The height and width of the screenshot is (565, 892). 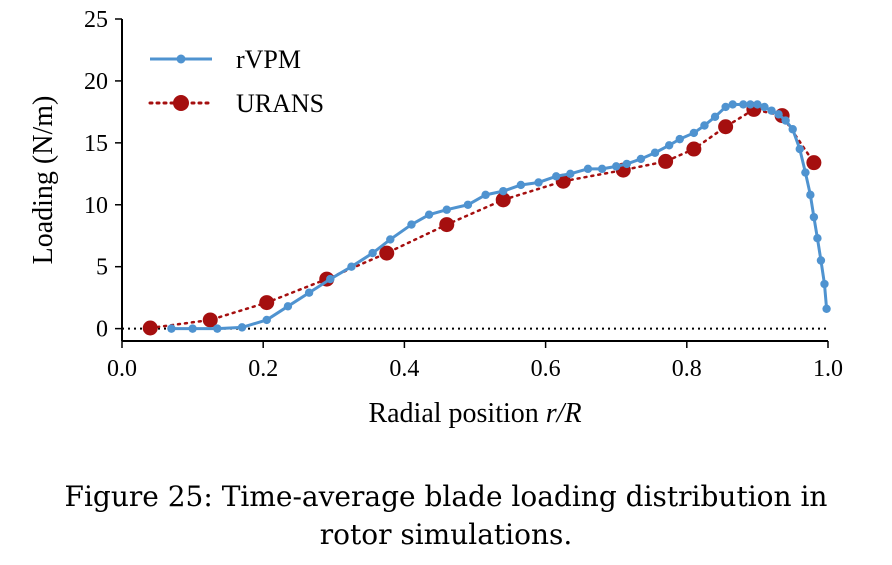 I want to click on y-axis-label: Loading (N/m), so click(x=43, y=180).